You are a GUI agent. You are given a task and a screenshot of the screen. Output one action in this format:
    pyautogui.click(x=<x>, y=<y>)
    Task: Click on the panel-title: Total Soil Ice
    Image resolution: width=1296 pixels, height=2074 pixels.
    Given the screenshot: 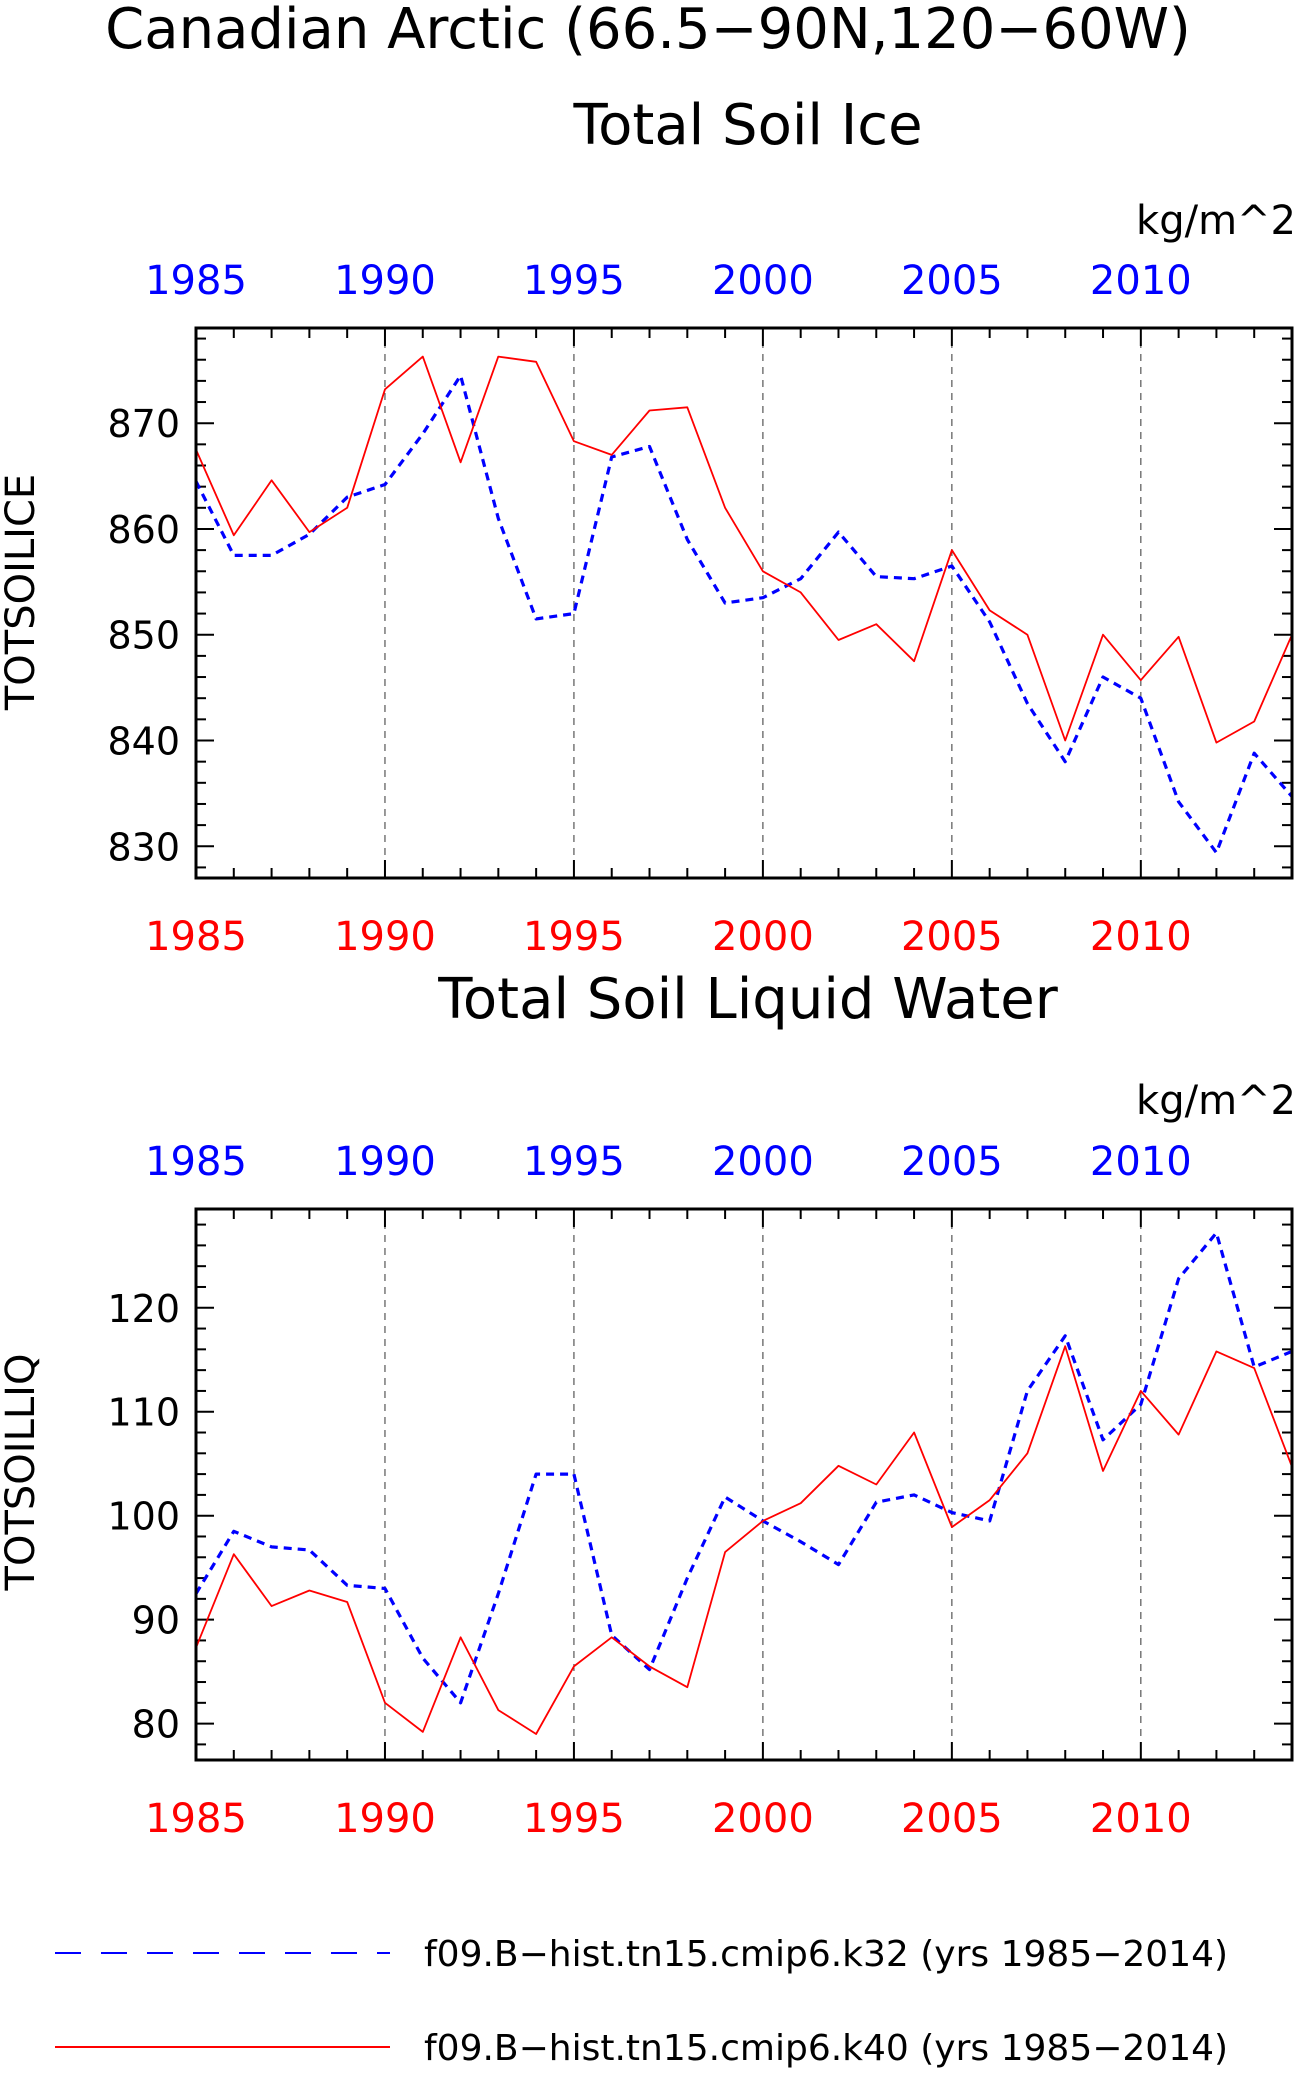 What is the action you would take?
    pyautogui.click(x=747, y=125)
    